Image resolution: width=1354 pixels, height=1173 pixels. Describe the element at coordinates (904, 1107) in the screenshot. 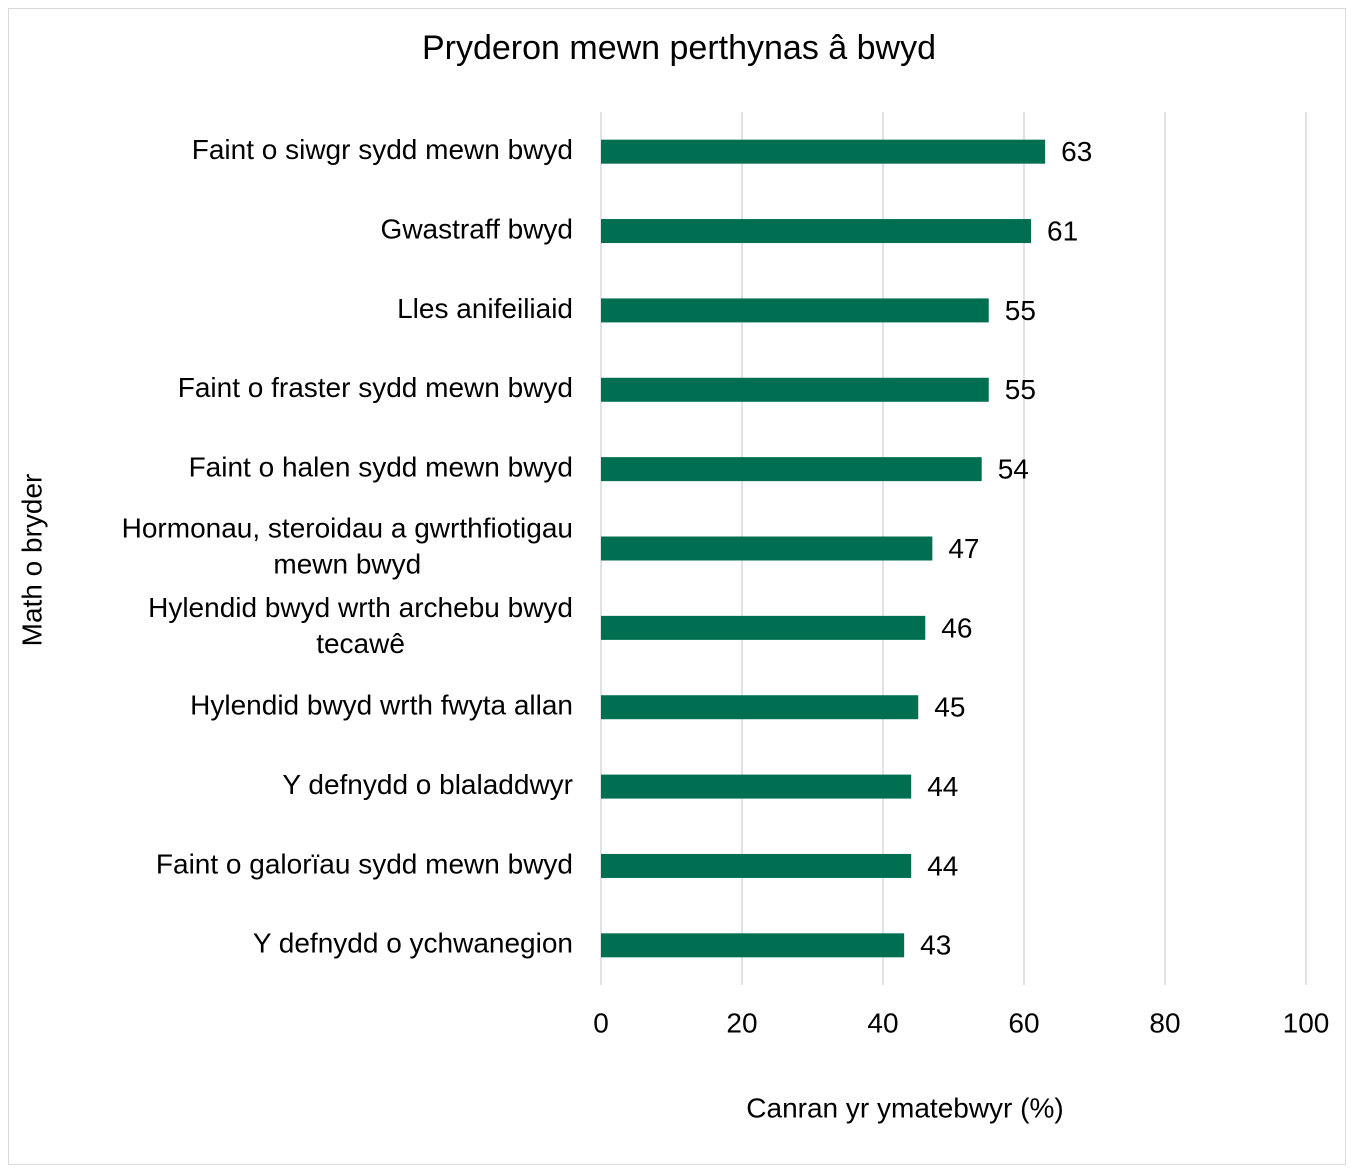

I see `x-axis-title: Canran yr ymatebwyr (%)` at that location.